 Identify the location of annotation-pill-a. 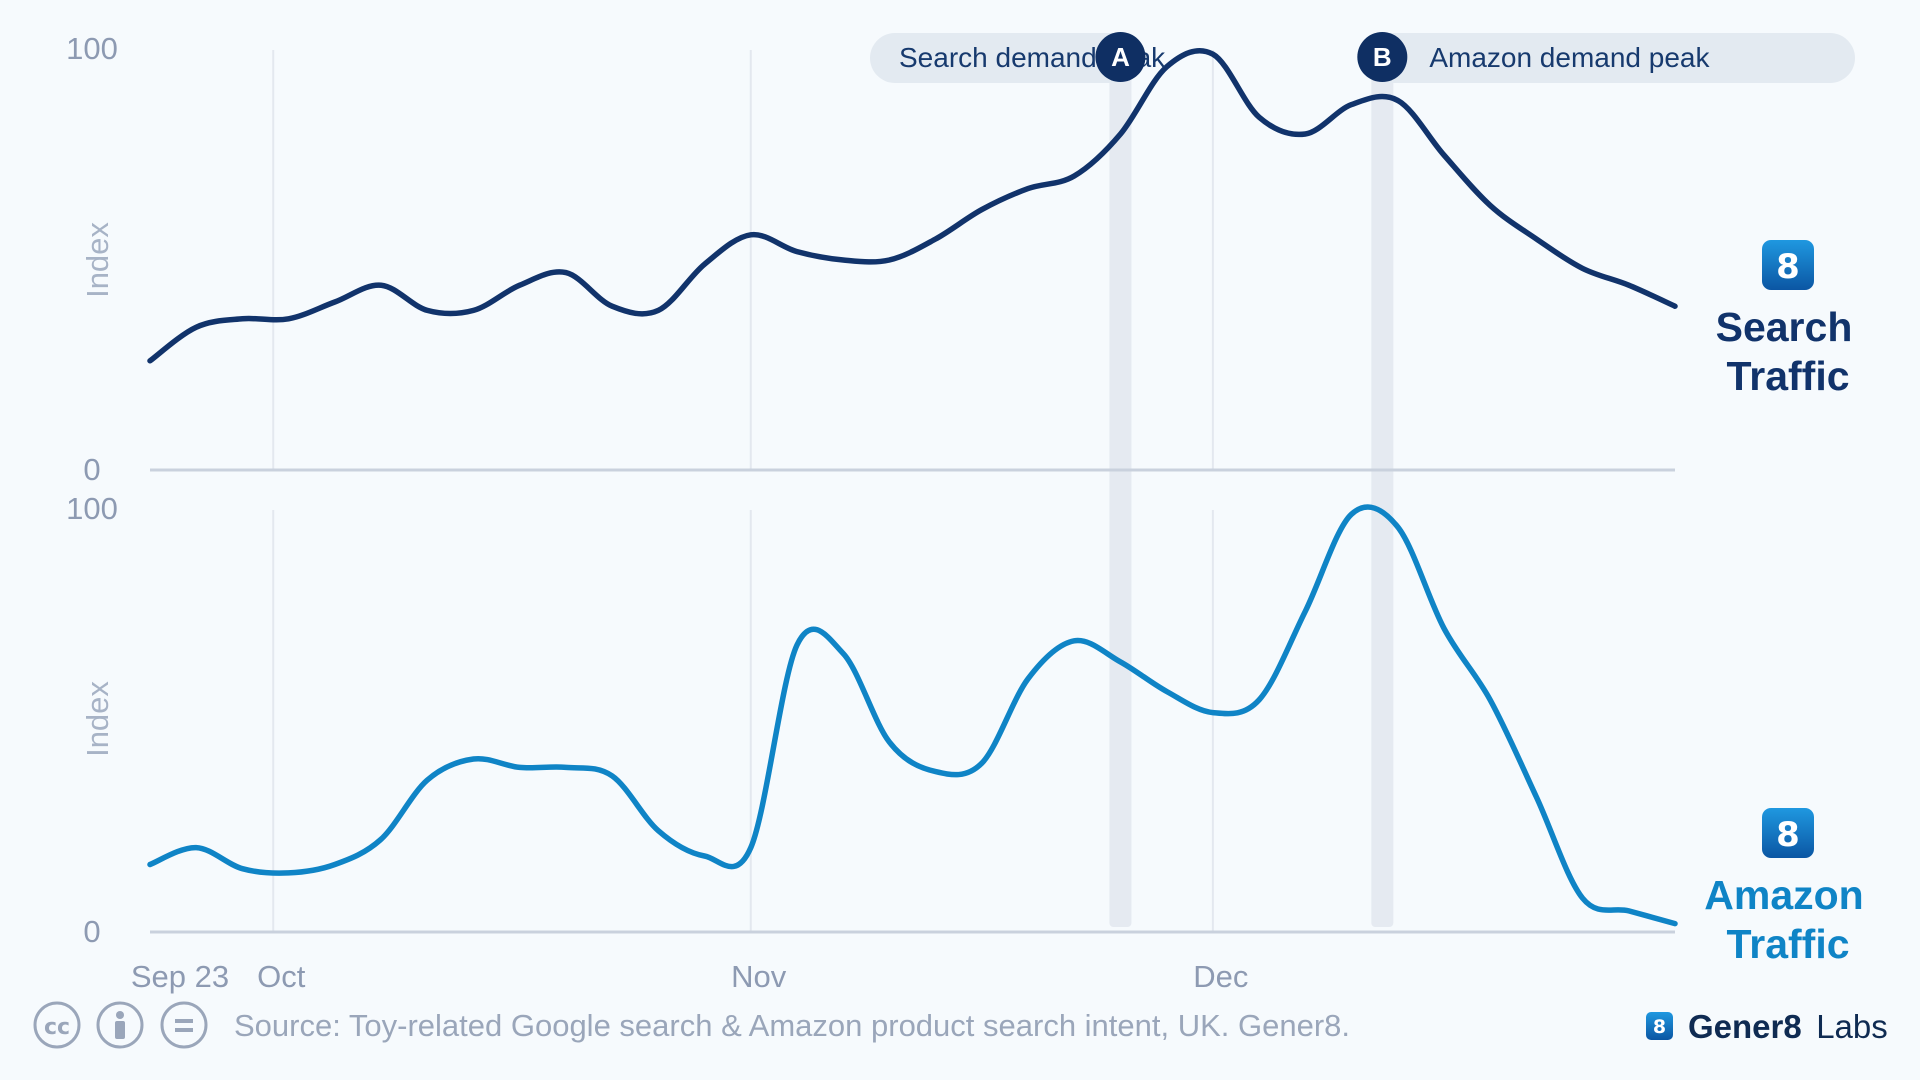
(1005, 58).